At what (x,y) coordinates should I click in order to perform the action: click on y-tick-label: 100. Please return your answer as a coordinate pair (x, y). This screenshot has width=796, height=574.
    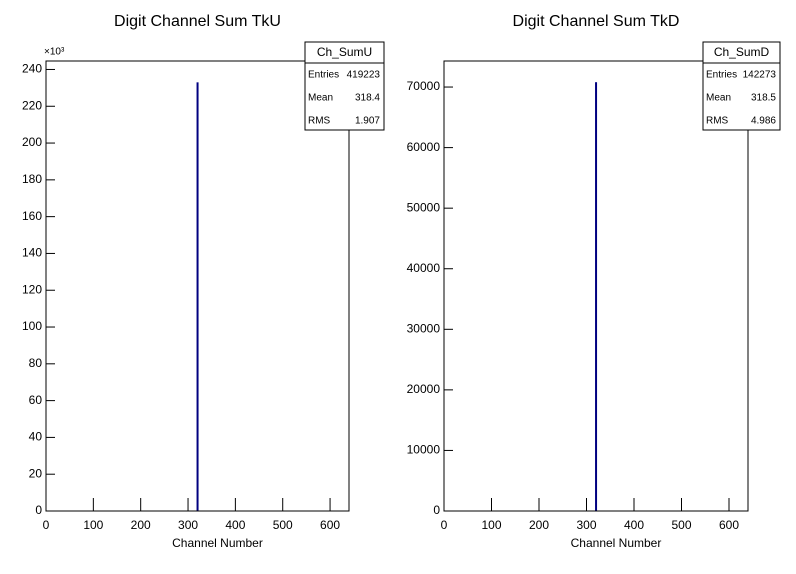
    Looking at the image, I should click on (32, 326).